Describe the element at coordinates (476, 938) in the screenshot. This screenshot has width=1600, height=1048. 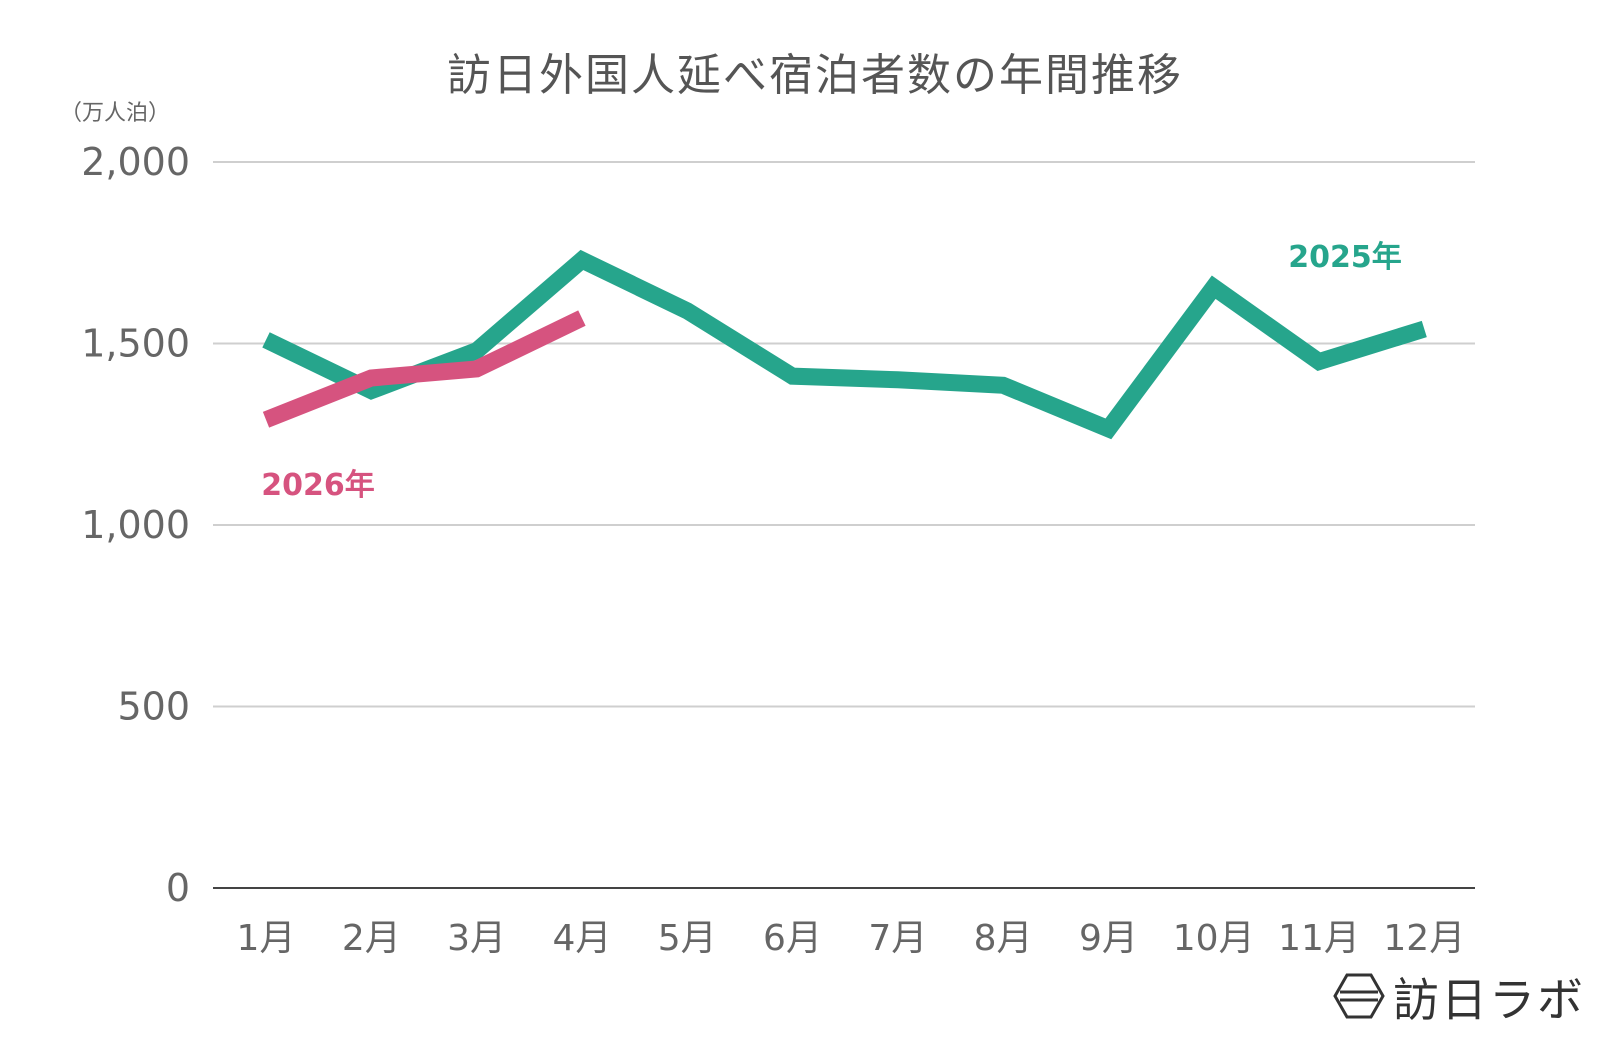
I see `x-tick-label: 3月` at that location.